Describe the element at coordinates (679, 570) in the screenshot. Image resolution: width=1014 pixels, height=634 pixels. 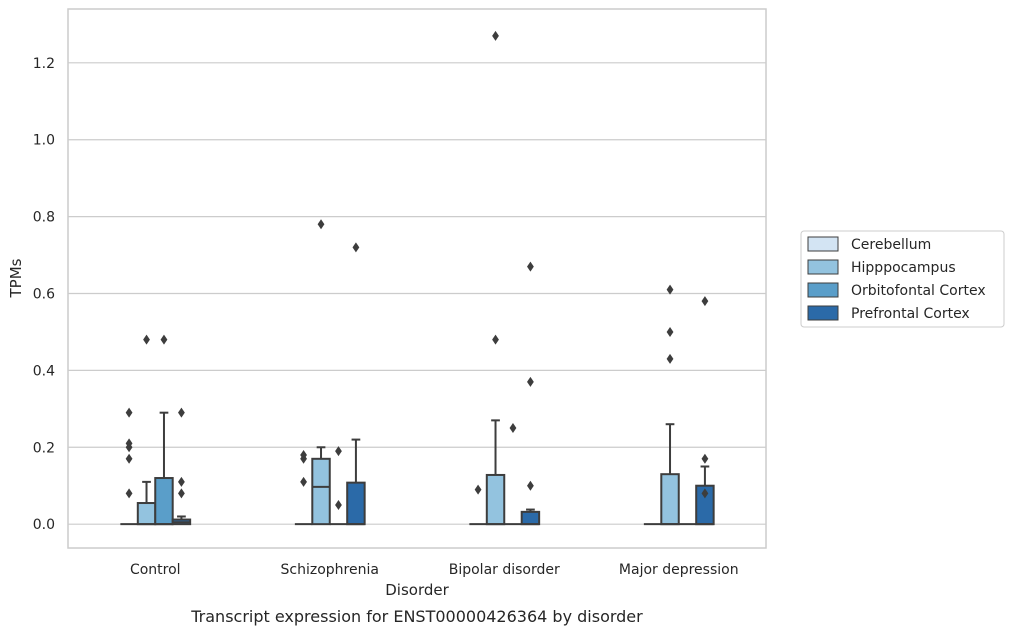
I see `x-tick-label: Major depression` at that location.